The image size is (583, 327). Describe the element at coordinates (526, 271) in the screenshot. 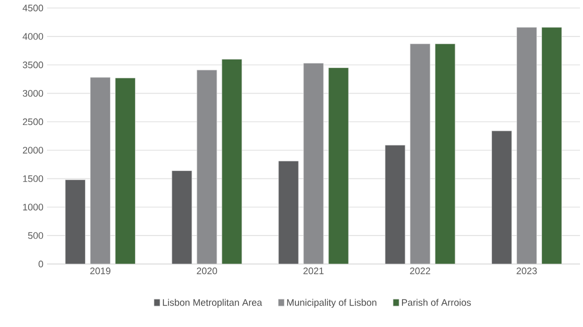

I see `x-tick-label: 2023` at that location.